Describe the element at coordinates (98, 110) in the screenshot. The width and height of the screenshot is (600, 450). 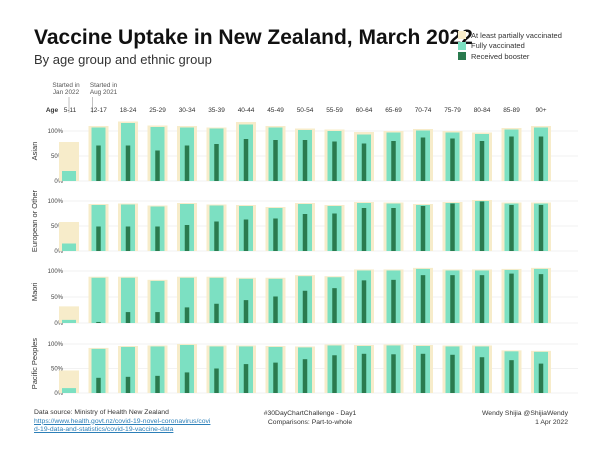
I see `age-tick-label: 12-17` at that location.